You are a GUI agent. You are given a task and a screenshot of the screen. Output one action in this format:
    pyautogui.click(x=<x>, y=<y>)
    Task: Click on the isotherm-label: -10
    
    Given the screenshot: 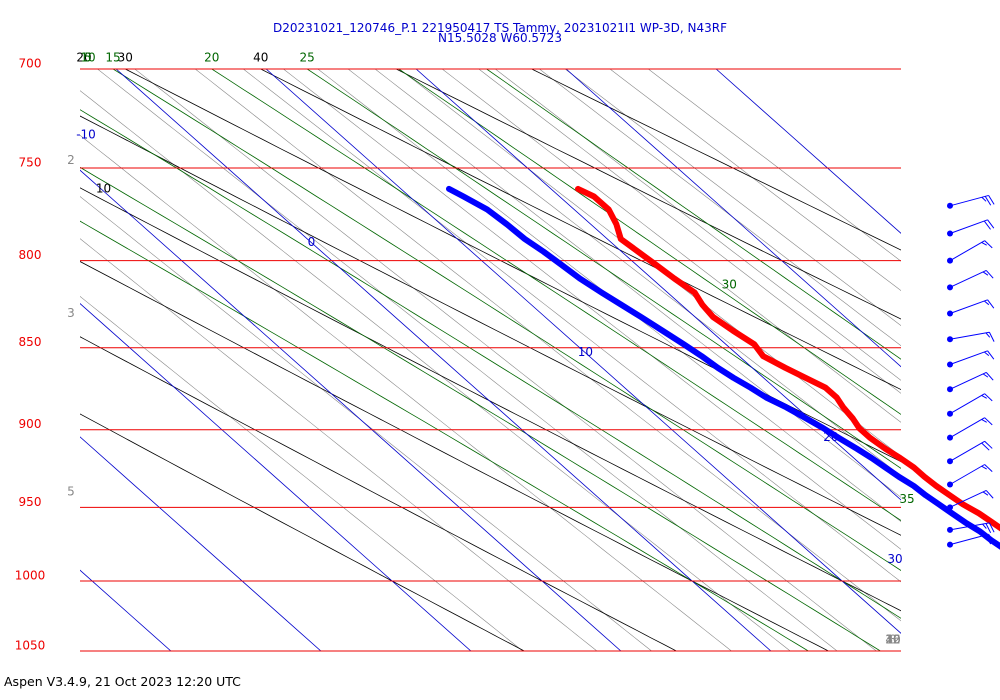 What is the action you would take?
    pyautogui.click(x=86, y=135)
    